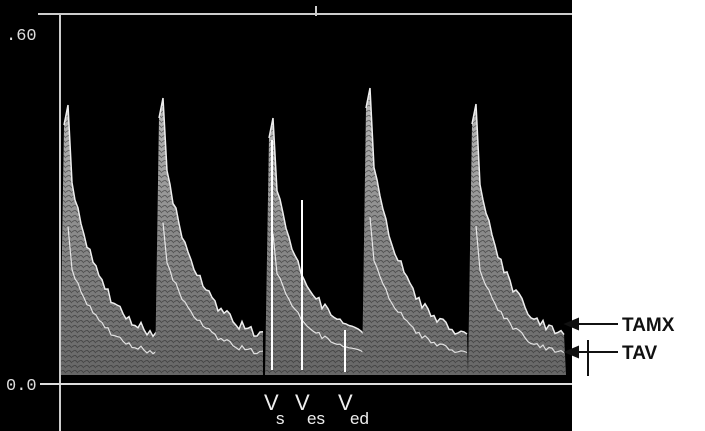 The height and width of the screenshot is (431, 705). Describe the element at coordinates (359, 418) in the screenshot. I see `marker-sub: ed` at that location.